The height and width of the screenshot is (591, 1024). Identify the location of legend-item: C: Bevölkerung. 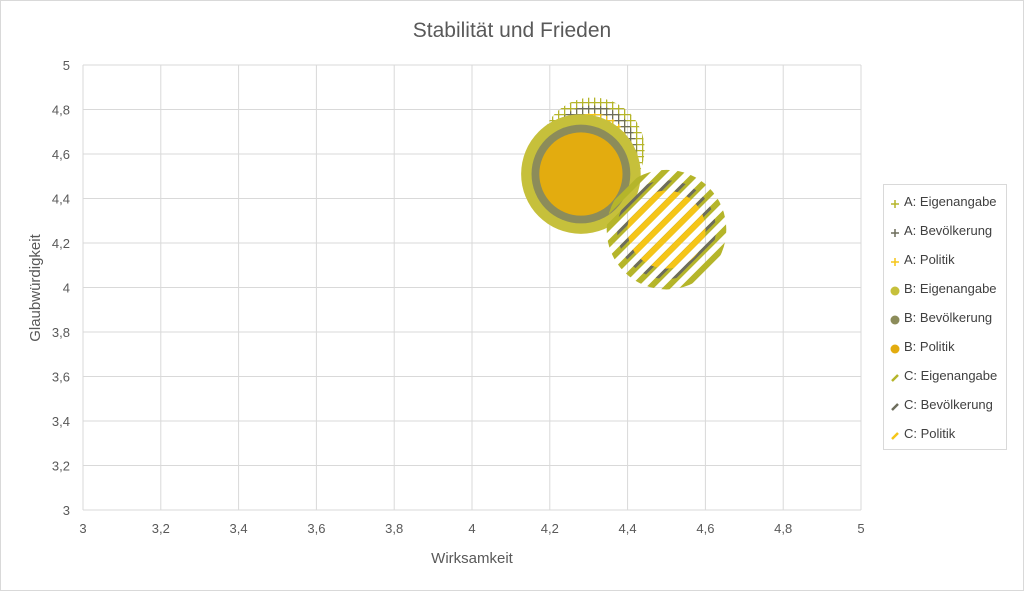
(941, 404).